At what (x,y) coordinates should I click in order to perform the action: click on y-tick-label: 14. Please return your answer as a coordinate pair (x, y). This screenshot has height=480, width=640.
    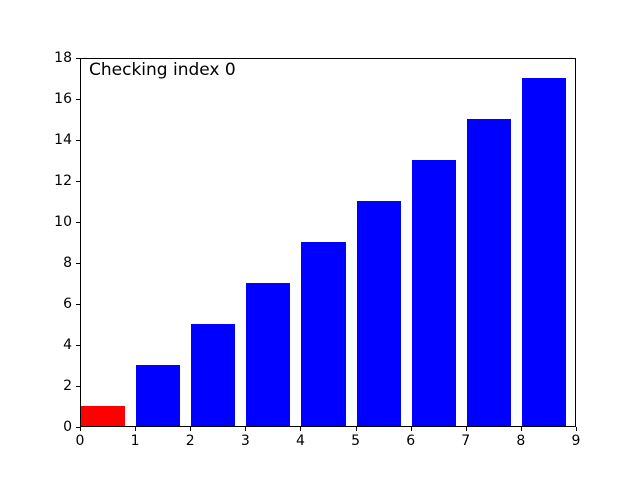
    Looking at the image, I should click on (63, 140).